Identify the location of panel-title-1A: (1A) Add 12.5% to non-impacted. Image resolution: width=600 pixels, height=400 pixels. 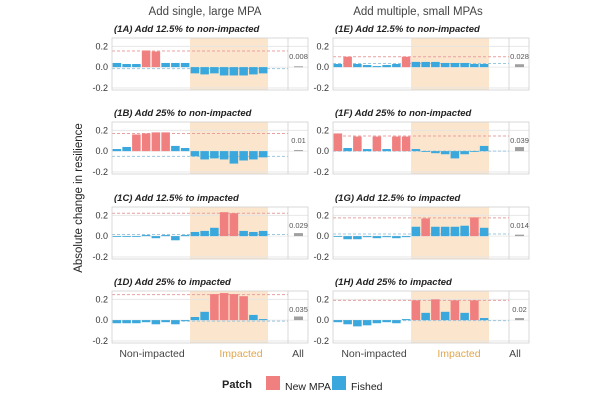
(187, 29).